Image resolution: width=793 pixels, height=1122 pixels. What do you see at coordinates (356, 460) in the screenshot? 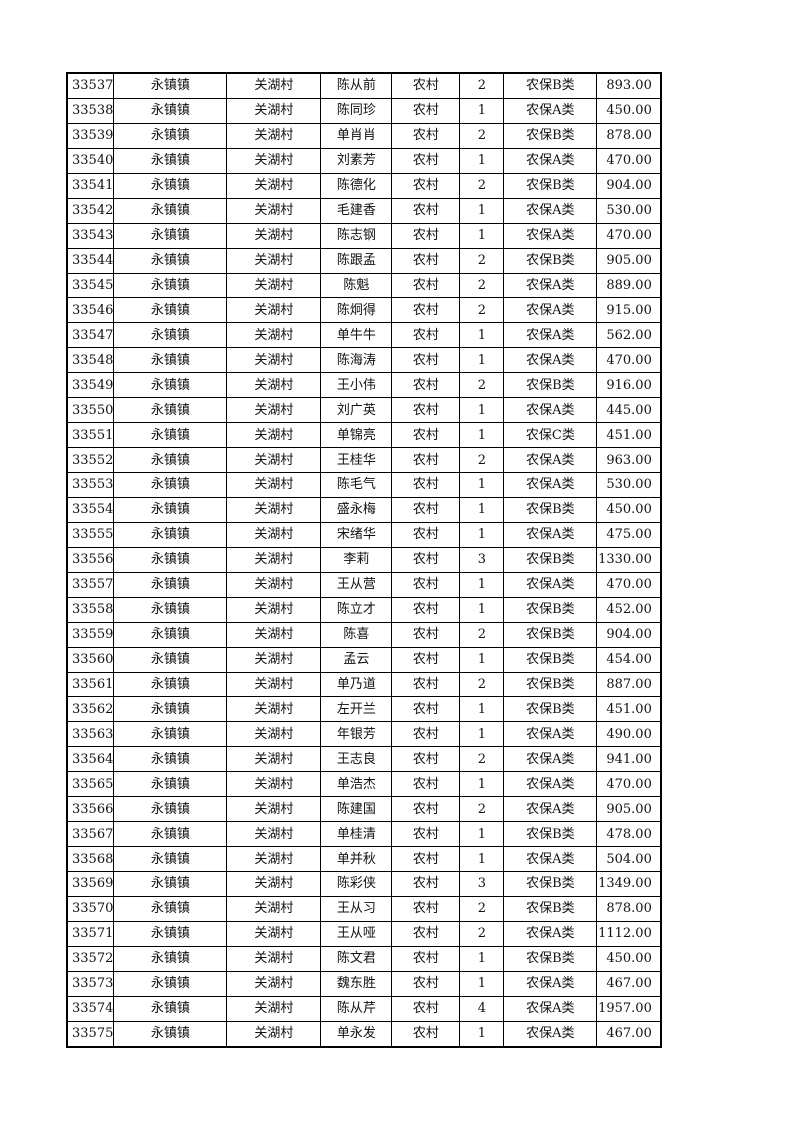
I see `person-name-cell: 王桂华` at bounding box center [356, 460].